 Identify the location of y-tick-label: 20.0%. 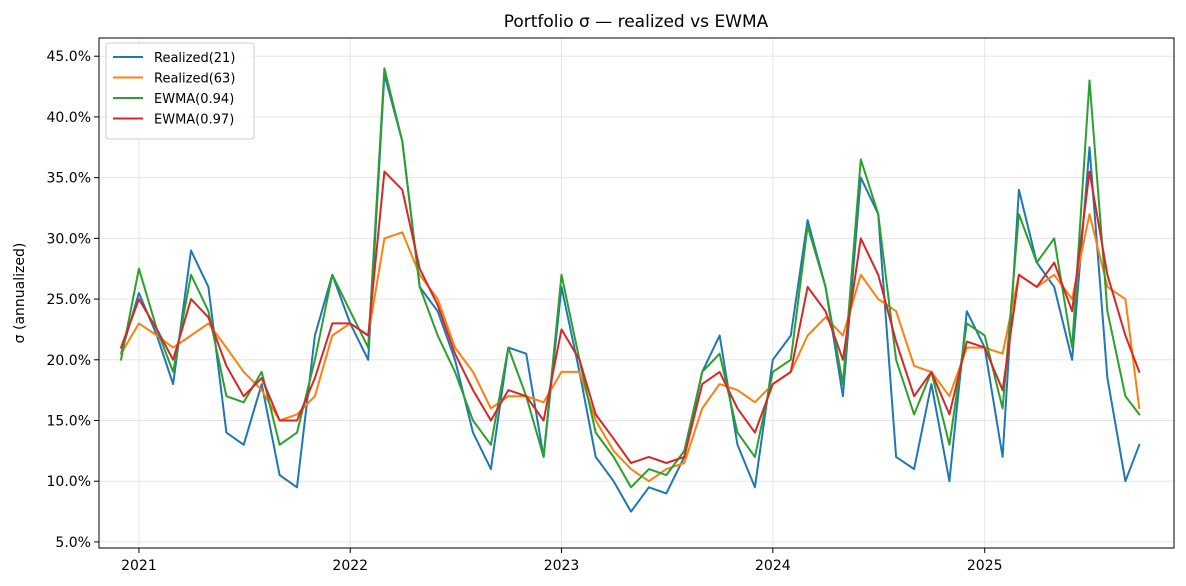
(69, 361).